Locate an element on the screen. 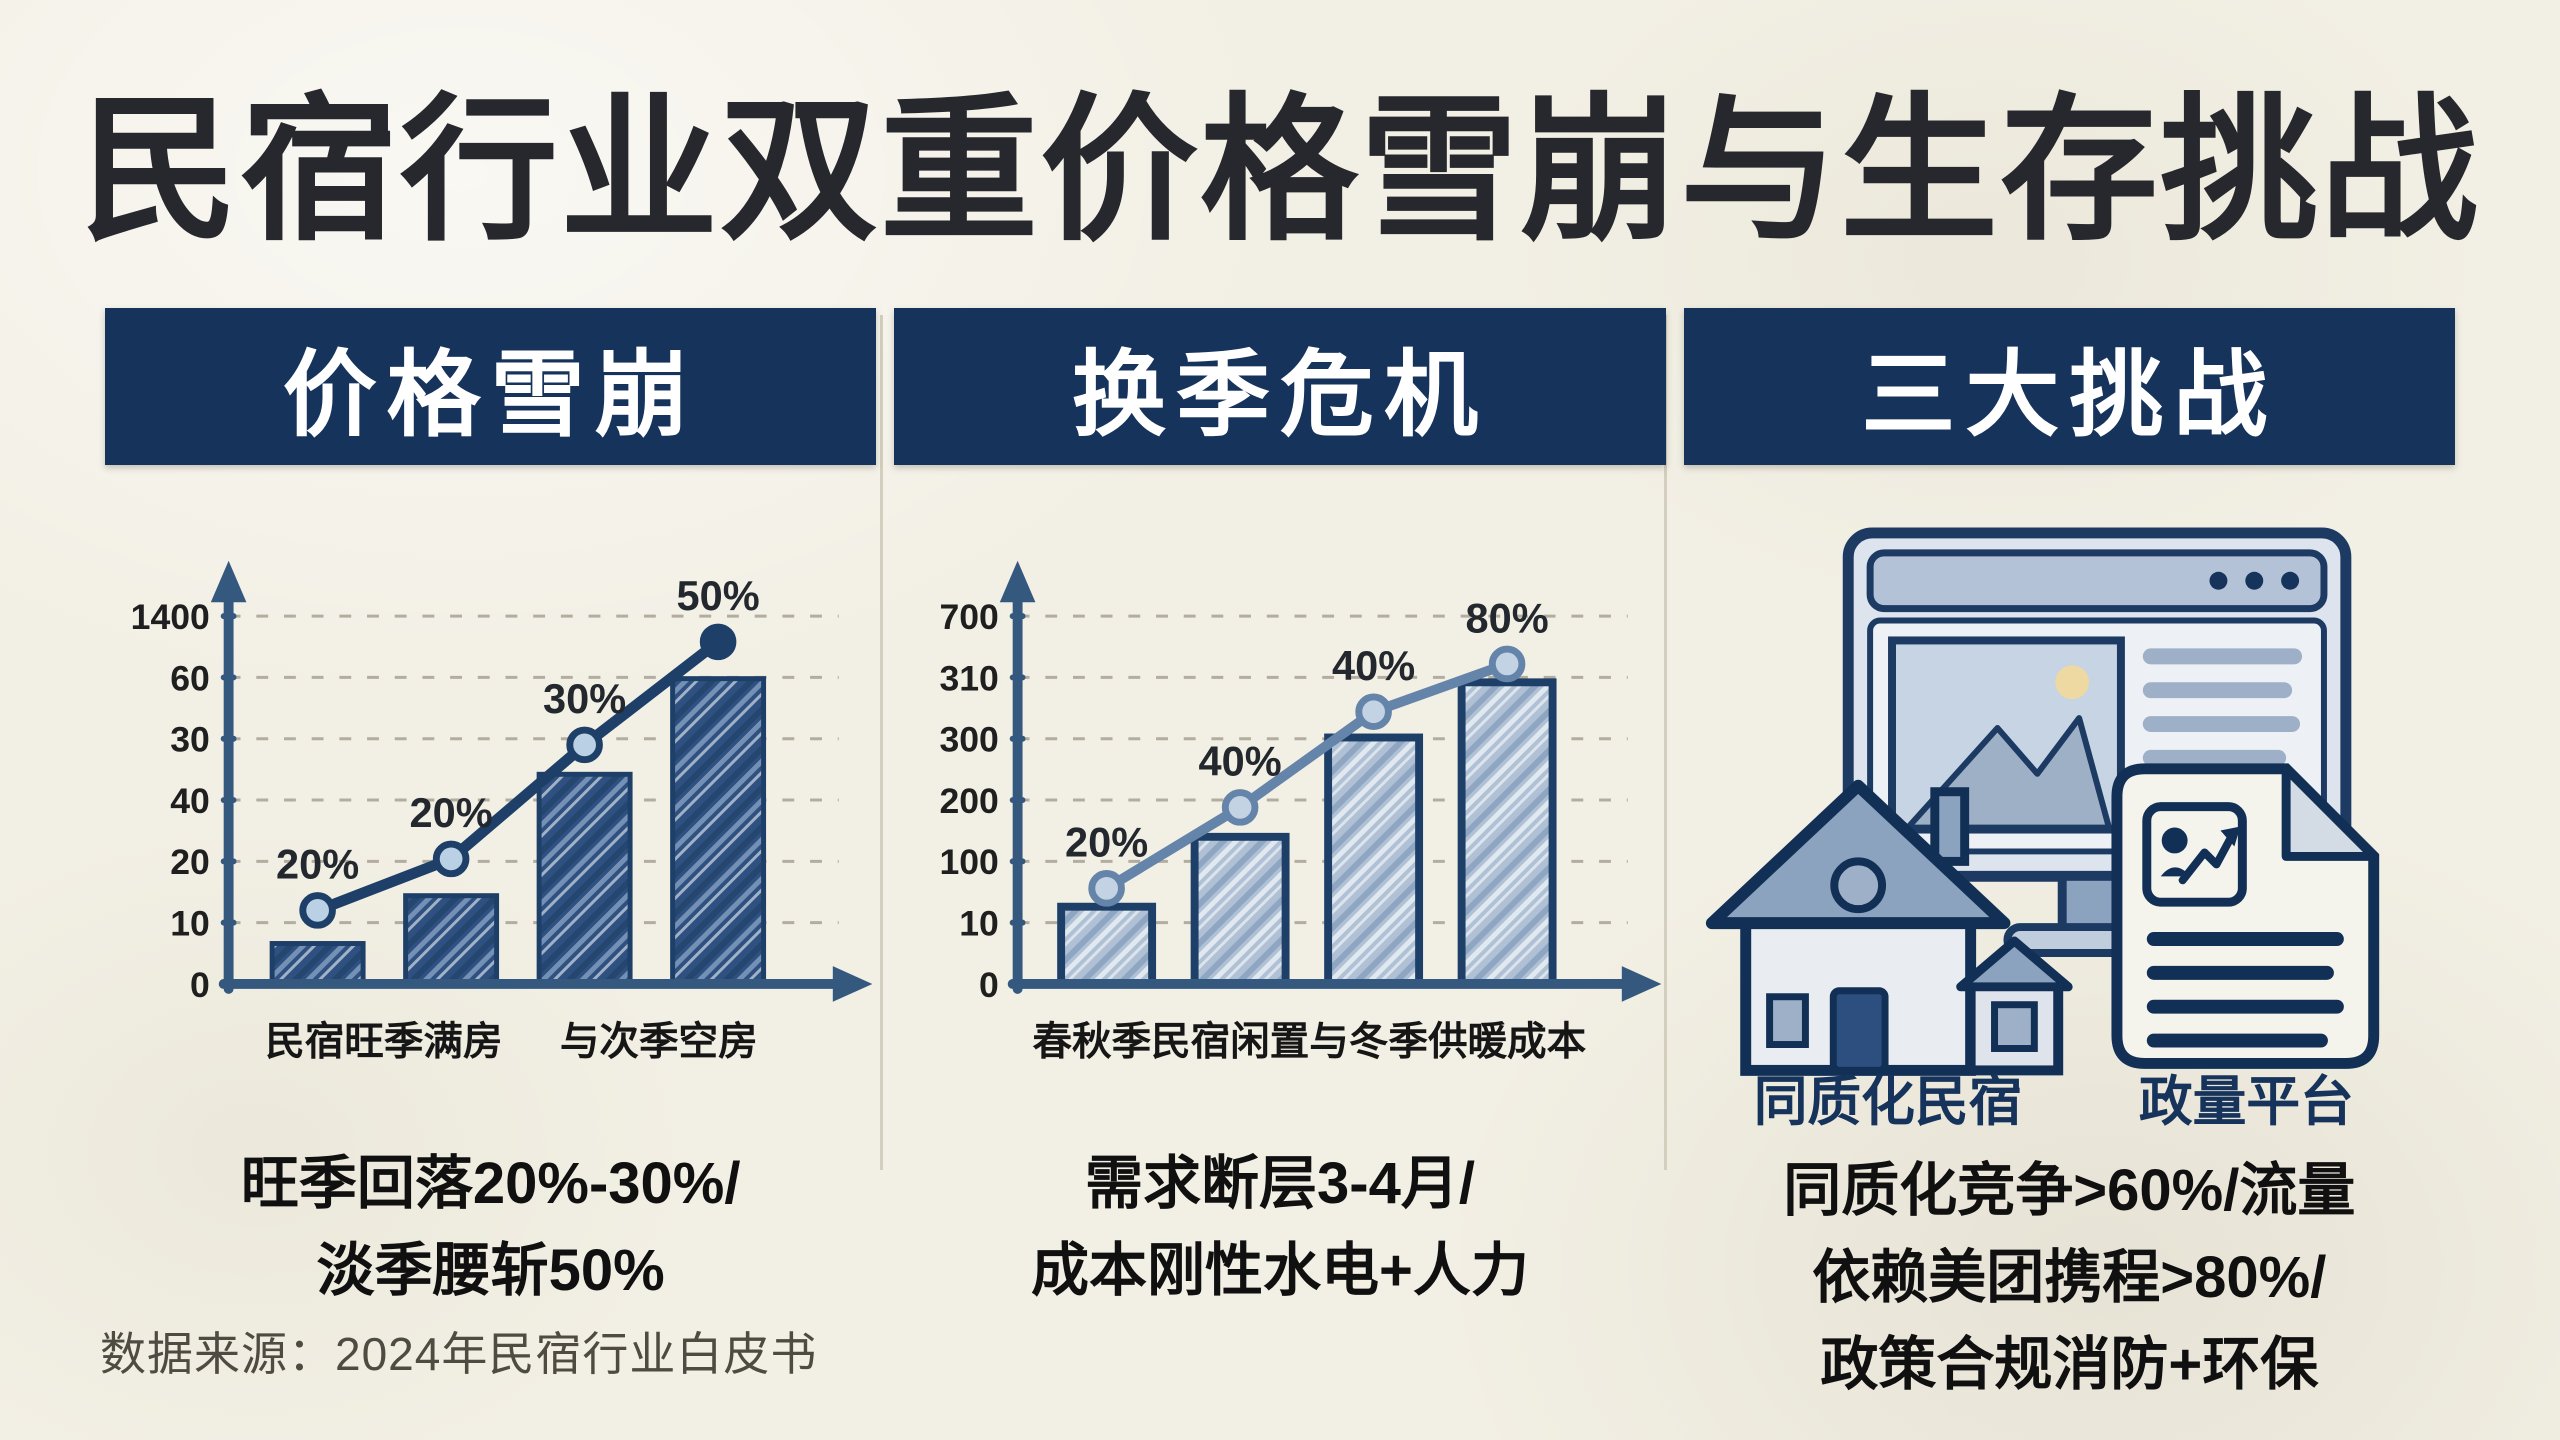 The width and height of the screenshot is (2560, 1440). caption-line: 成本刚性水电+人力 is located at coordinates (1280, 1270).